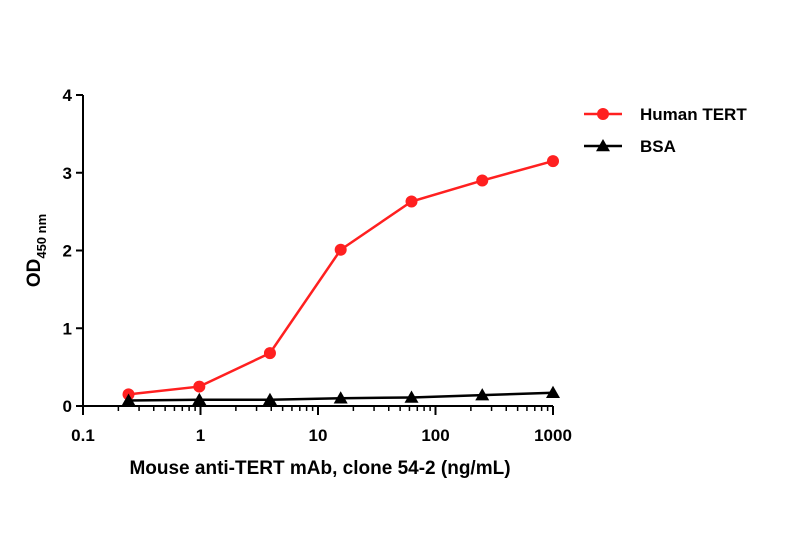  I want to click on x-tick-label: 1, so click(200, 435).